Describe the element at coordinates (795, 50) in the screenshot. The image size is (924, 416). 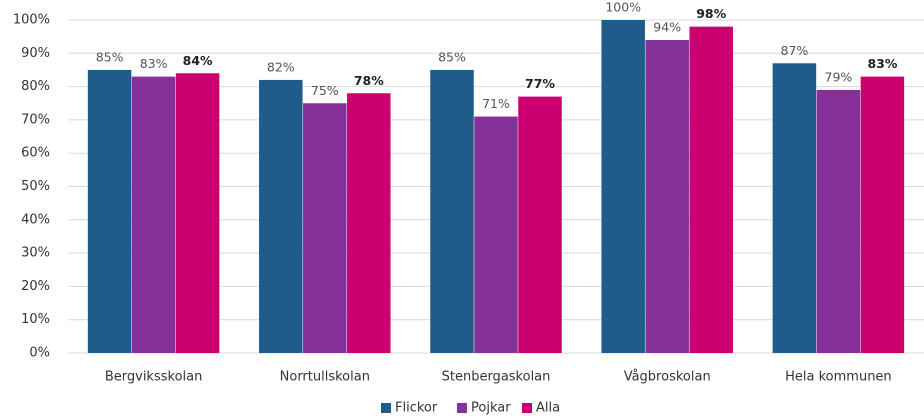
I see `value-label: 87%` at that location.